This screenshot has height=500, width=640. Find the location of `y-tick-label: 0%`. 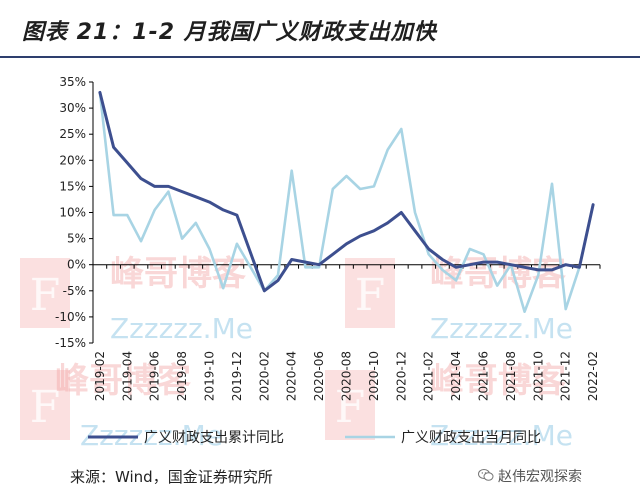

y-tick-label: 0% is located at coordinates (76, 265).